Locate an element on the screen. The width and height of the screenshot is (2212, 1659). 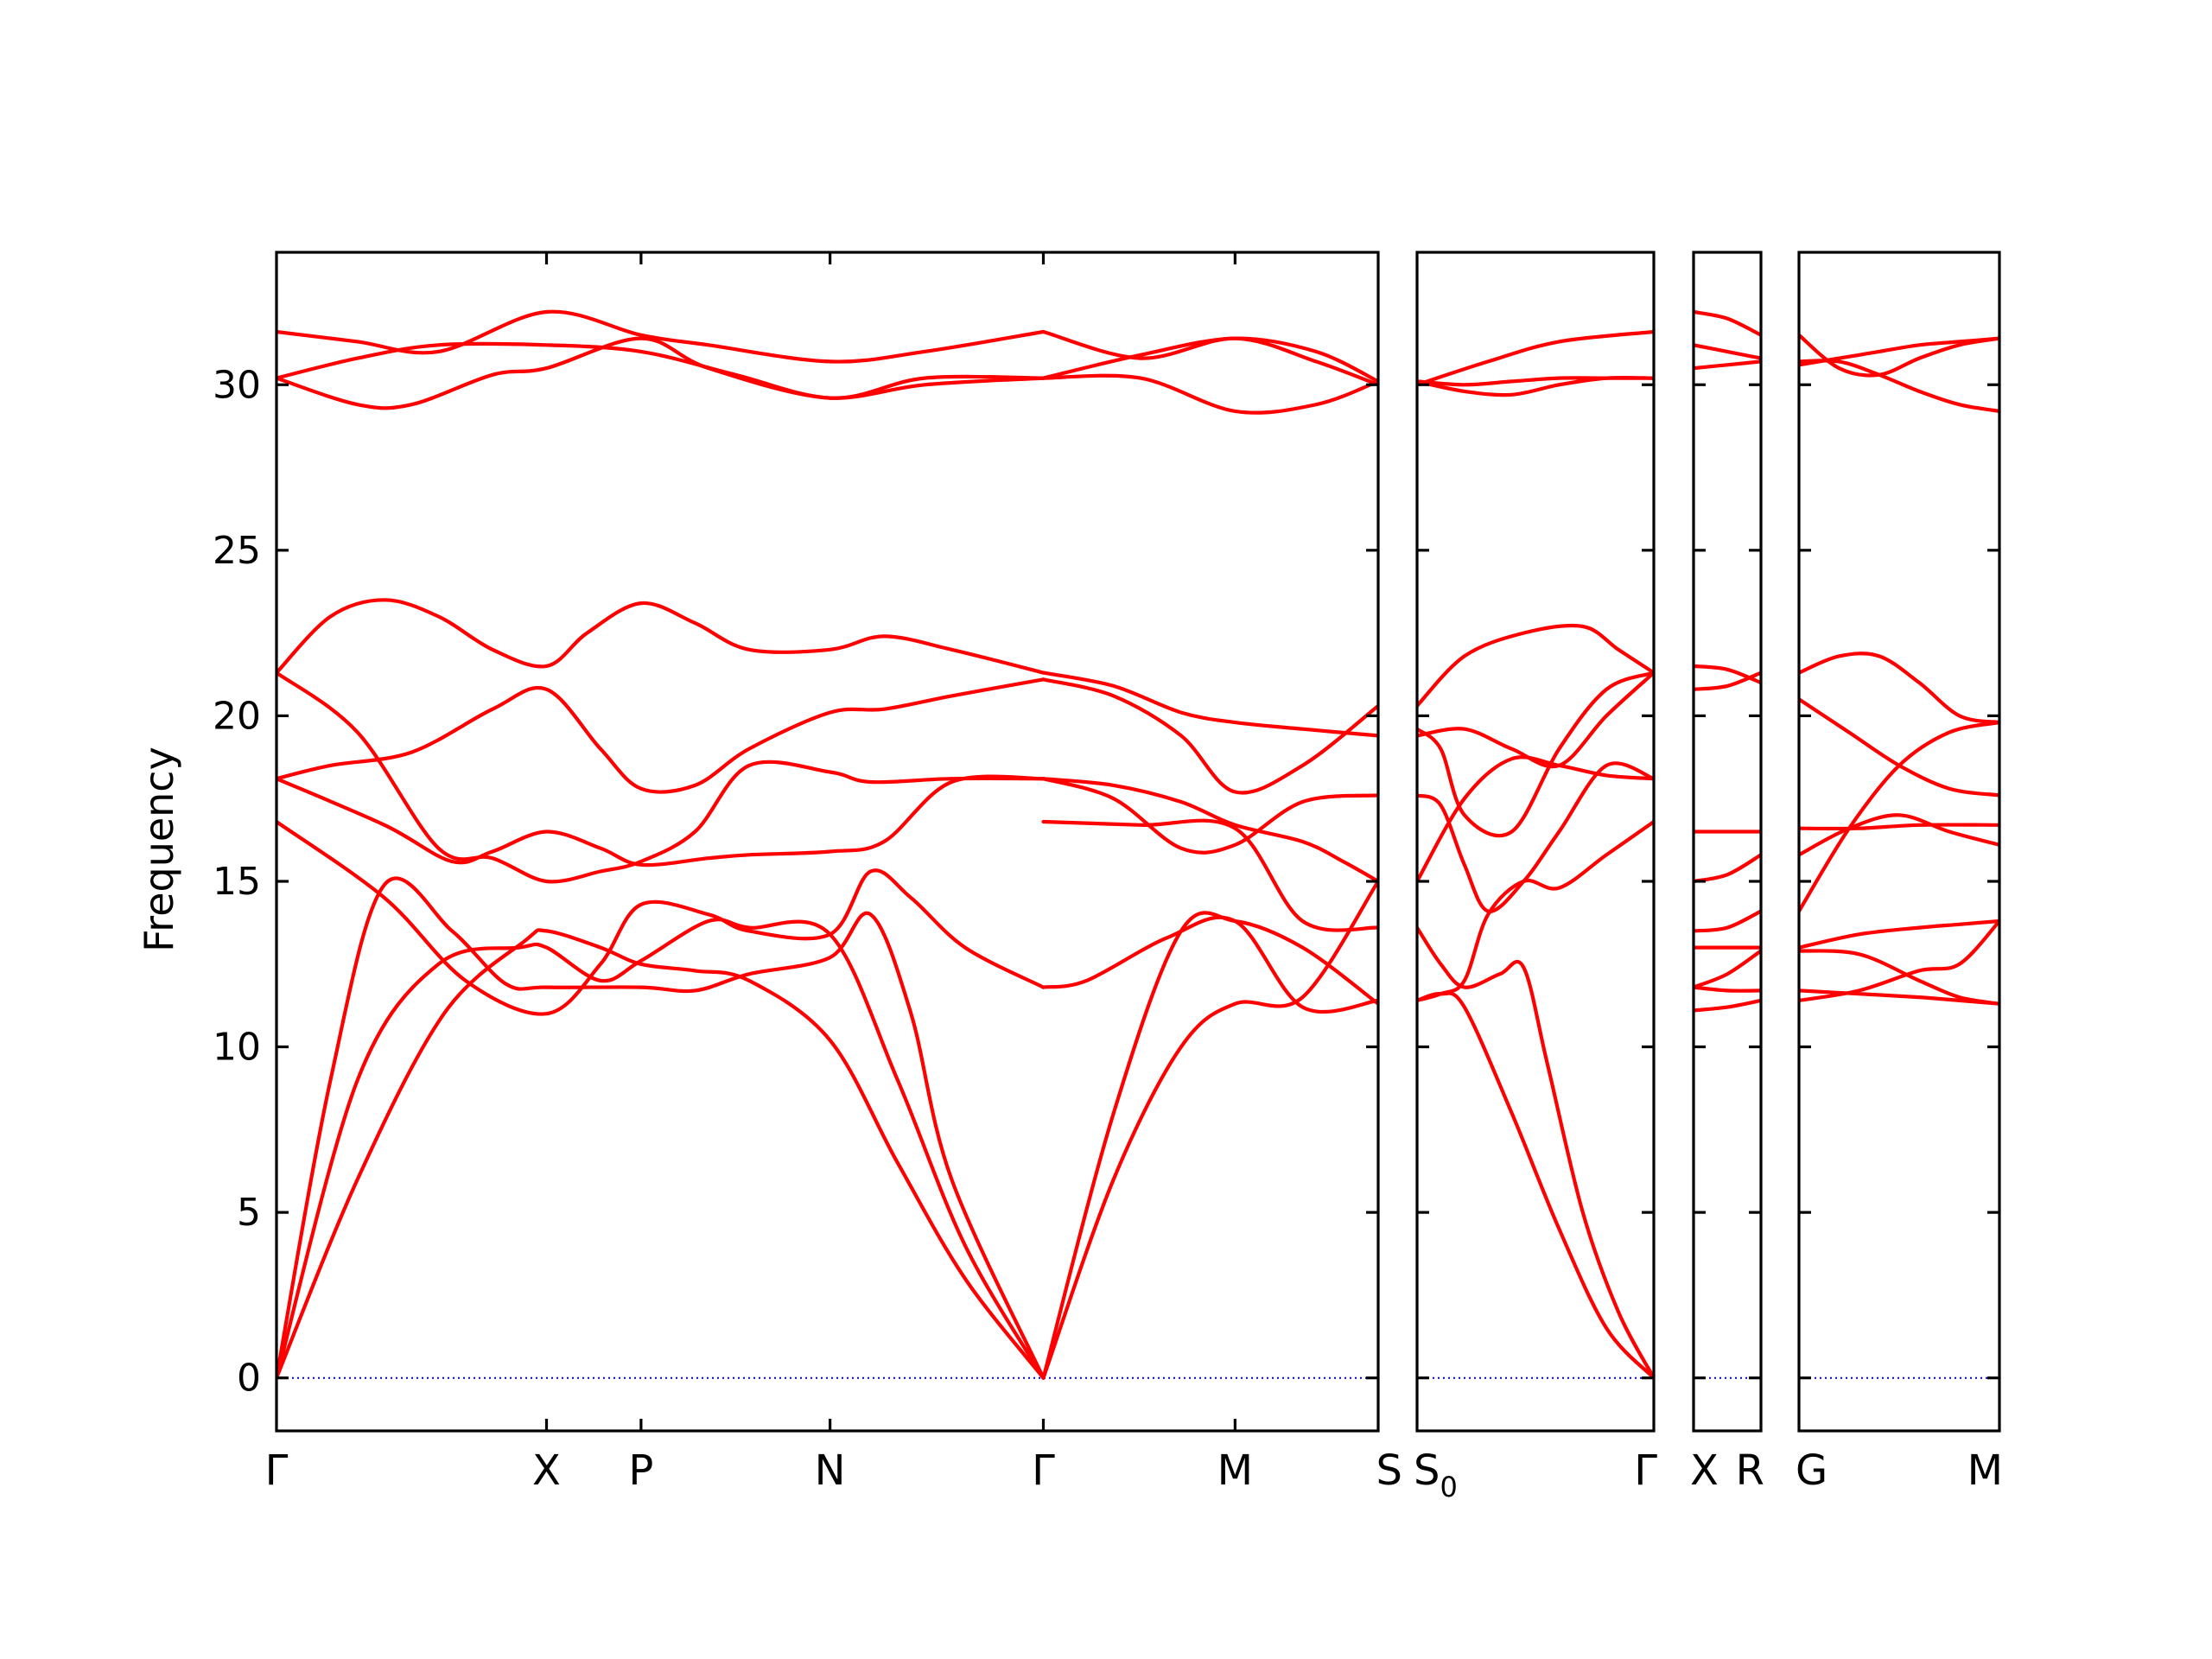
y-tick-label: 20 is located at coordinates (237, 716).